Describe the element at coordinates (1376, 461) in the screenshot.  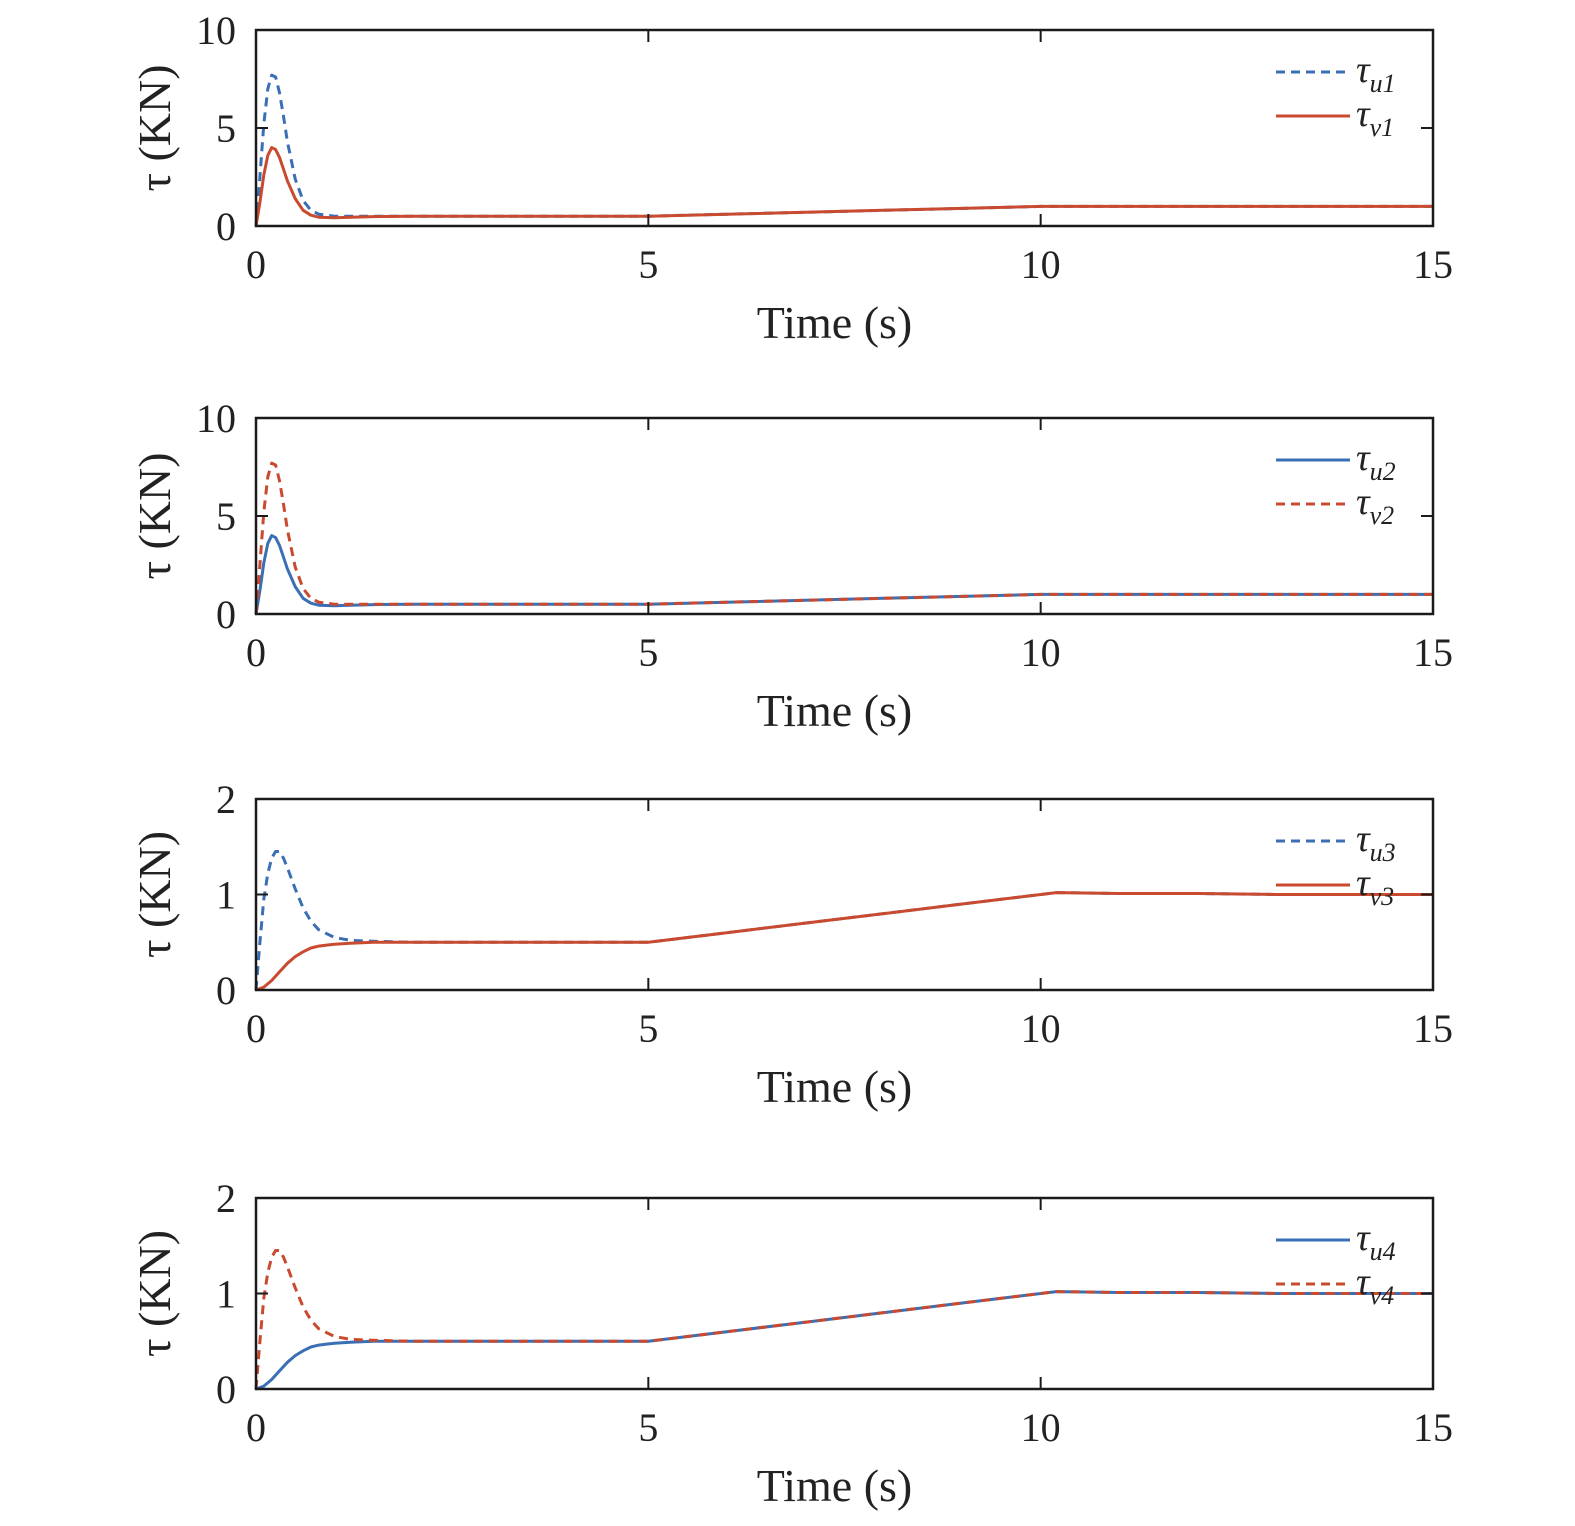
I see `legend-label-u2: τu2` at that location.